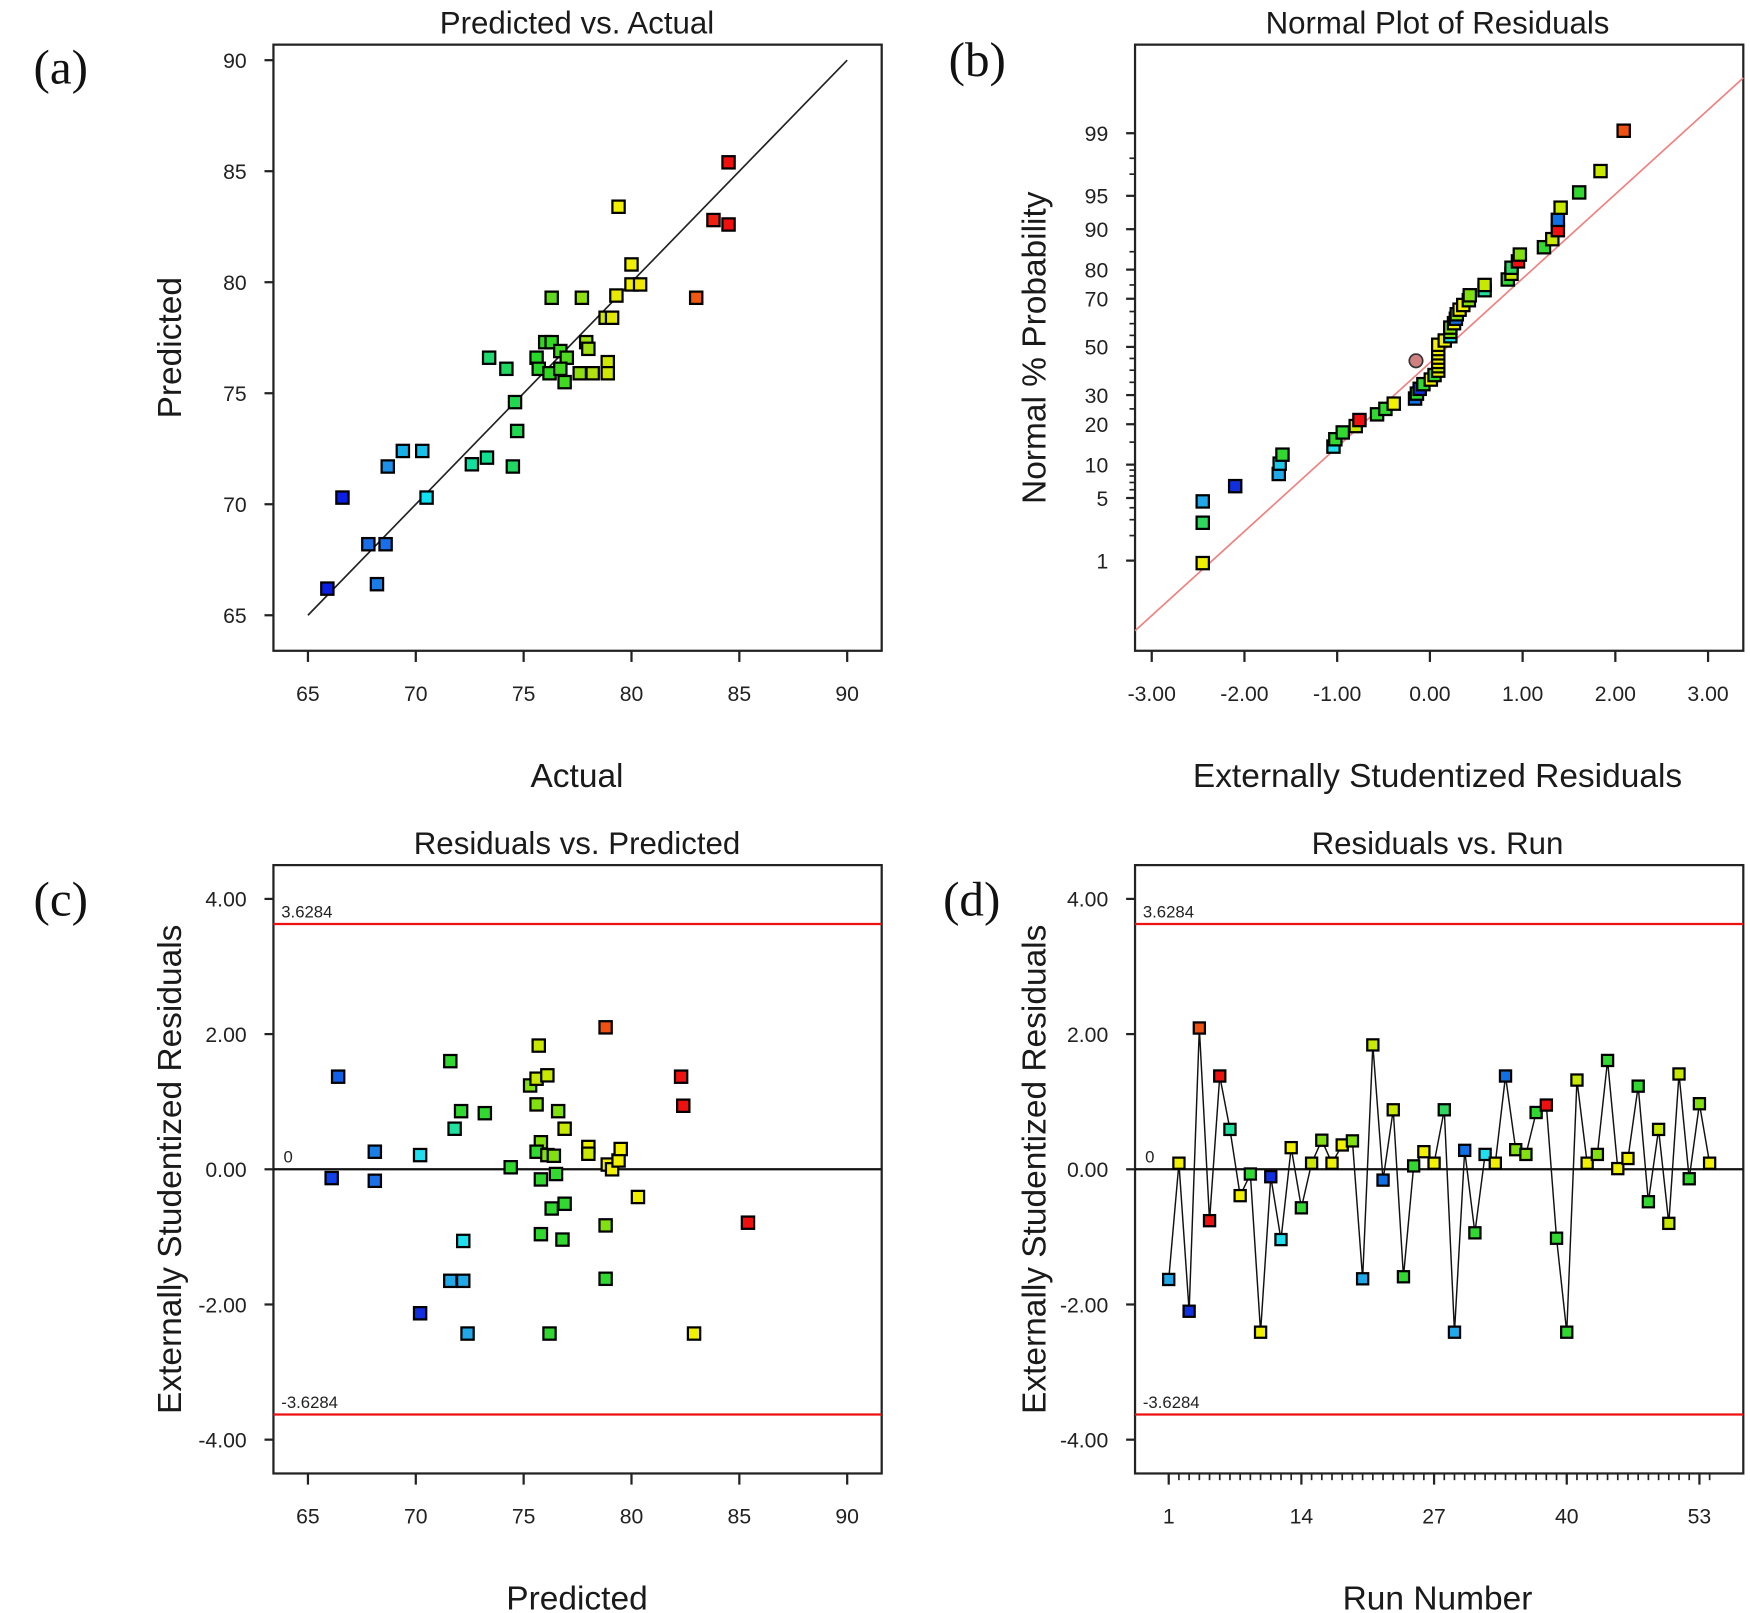 Image resolution: width=1750 pixels, height=1613 pixels. Describe the element at coordinates (847, 694) in the screenshot. I see `x-tick-label: 90` at that location.